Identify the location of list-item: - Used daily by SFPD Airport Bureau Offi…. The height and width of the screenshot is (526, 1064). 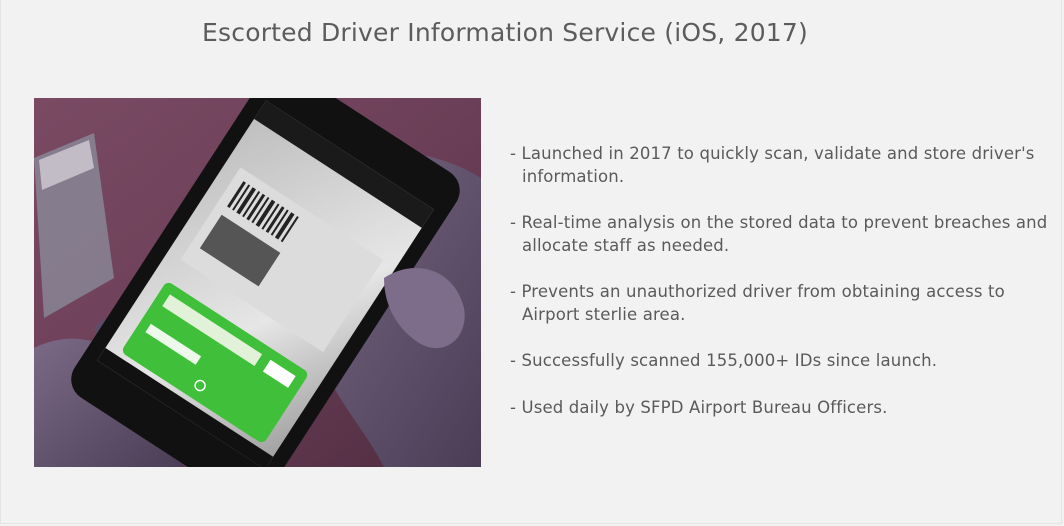
(782, 408).